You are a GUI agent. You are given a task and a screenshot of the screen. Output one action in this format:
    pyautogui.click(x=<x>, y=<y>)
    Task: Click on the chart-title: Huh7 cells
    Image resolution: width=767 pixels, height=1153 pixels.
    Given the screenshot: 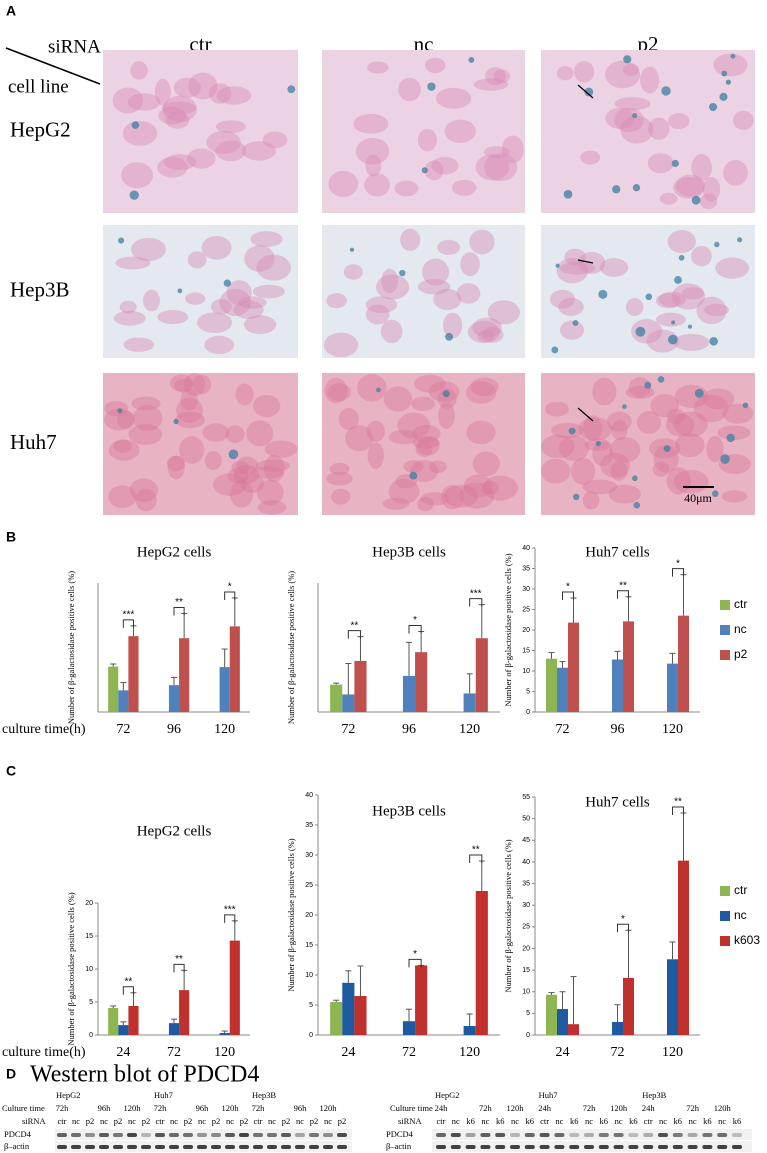 What is the action you would take?
    pyautogui.click(x=617, y=802)
    